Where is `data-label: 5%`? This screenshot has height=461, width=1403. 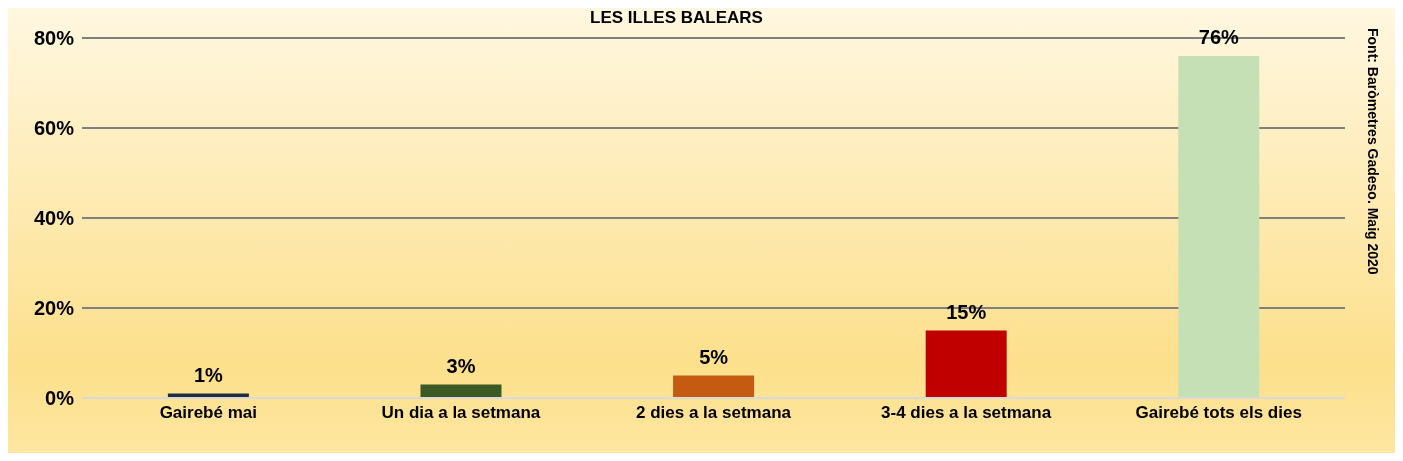
data-label: 5% is located at coordinates (714, 356).